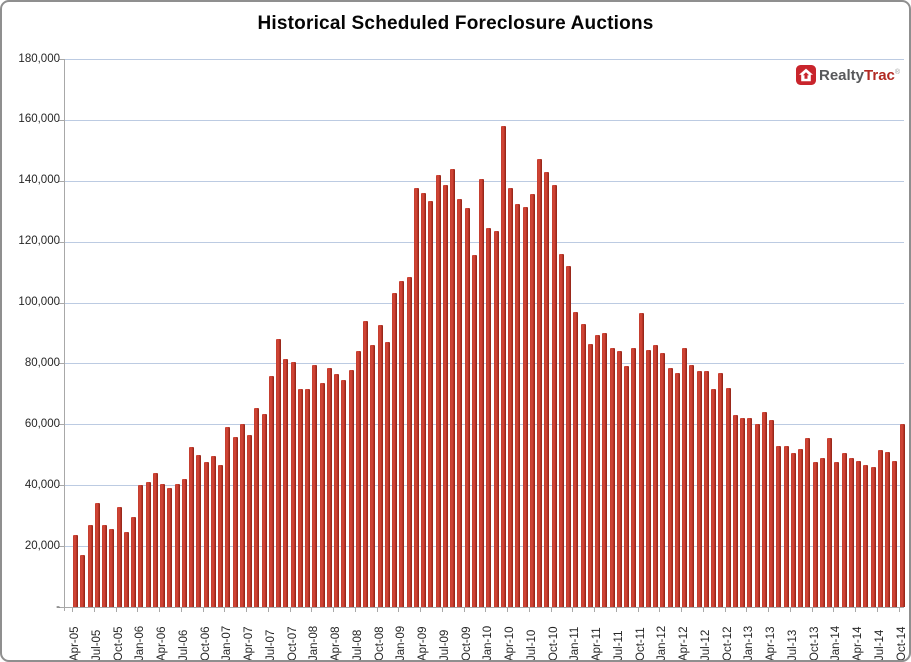  What do you see at coordinates (227, 643) in the screenshot?
I see `x-axis-label: Jan-07` at bounding box center [227, 643].